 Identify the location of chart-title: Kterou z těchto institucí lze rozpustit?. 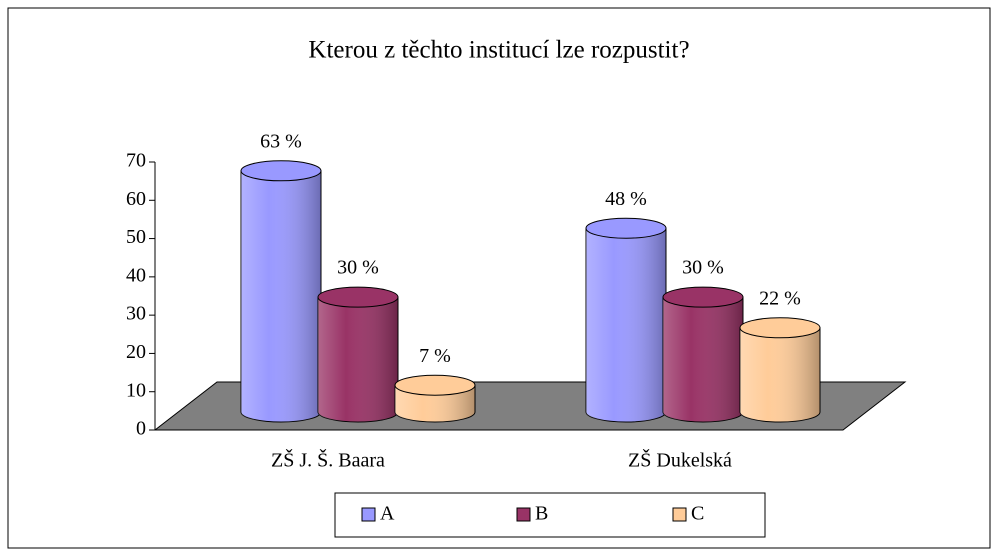
(498, 50).